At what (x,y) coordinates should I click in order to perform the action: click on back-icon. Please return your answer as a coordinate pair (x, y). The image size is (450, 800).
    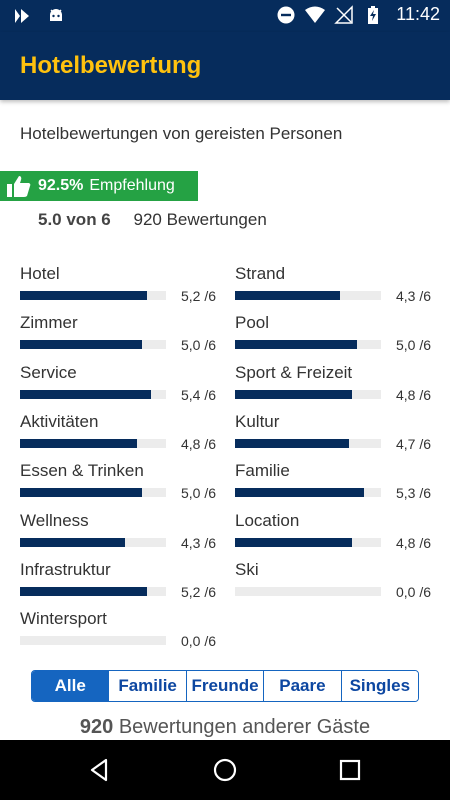
    Looking at the image, I should click on (100, 770).